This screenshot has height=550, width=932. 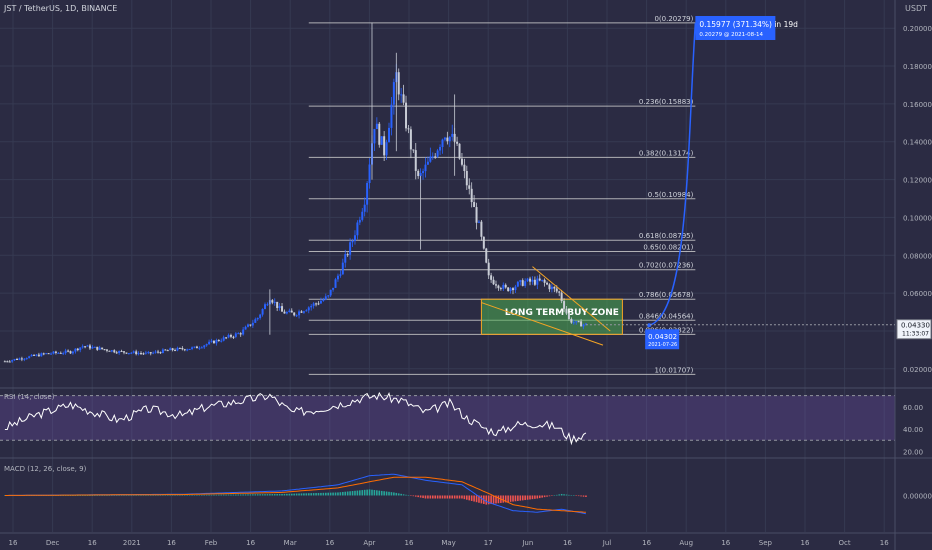 What do you see at coordinates (662, 337) in the screenshot?
I see `projection-start-label: 0.04302` at bounding box center [662, 337].